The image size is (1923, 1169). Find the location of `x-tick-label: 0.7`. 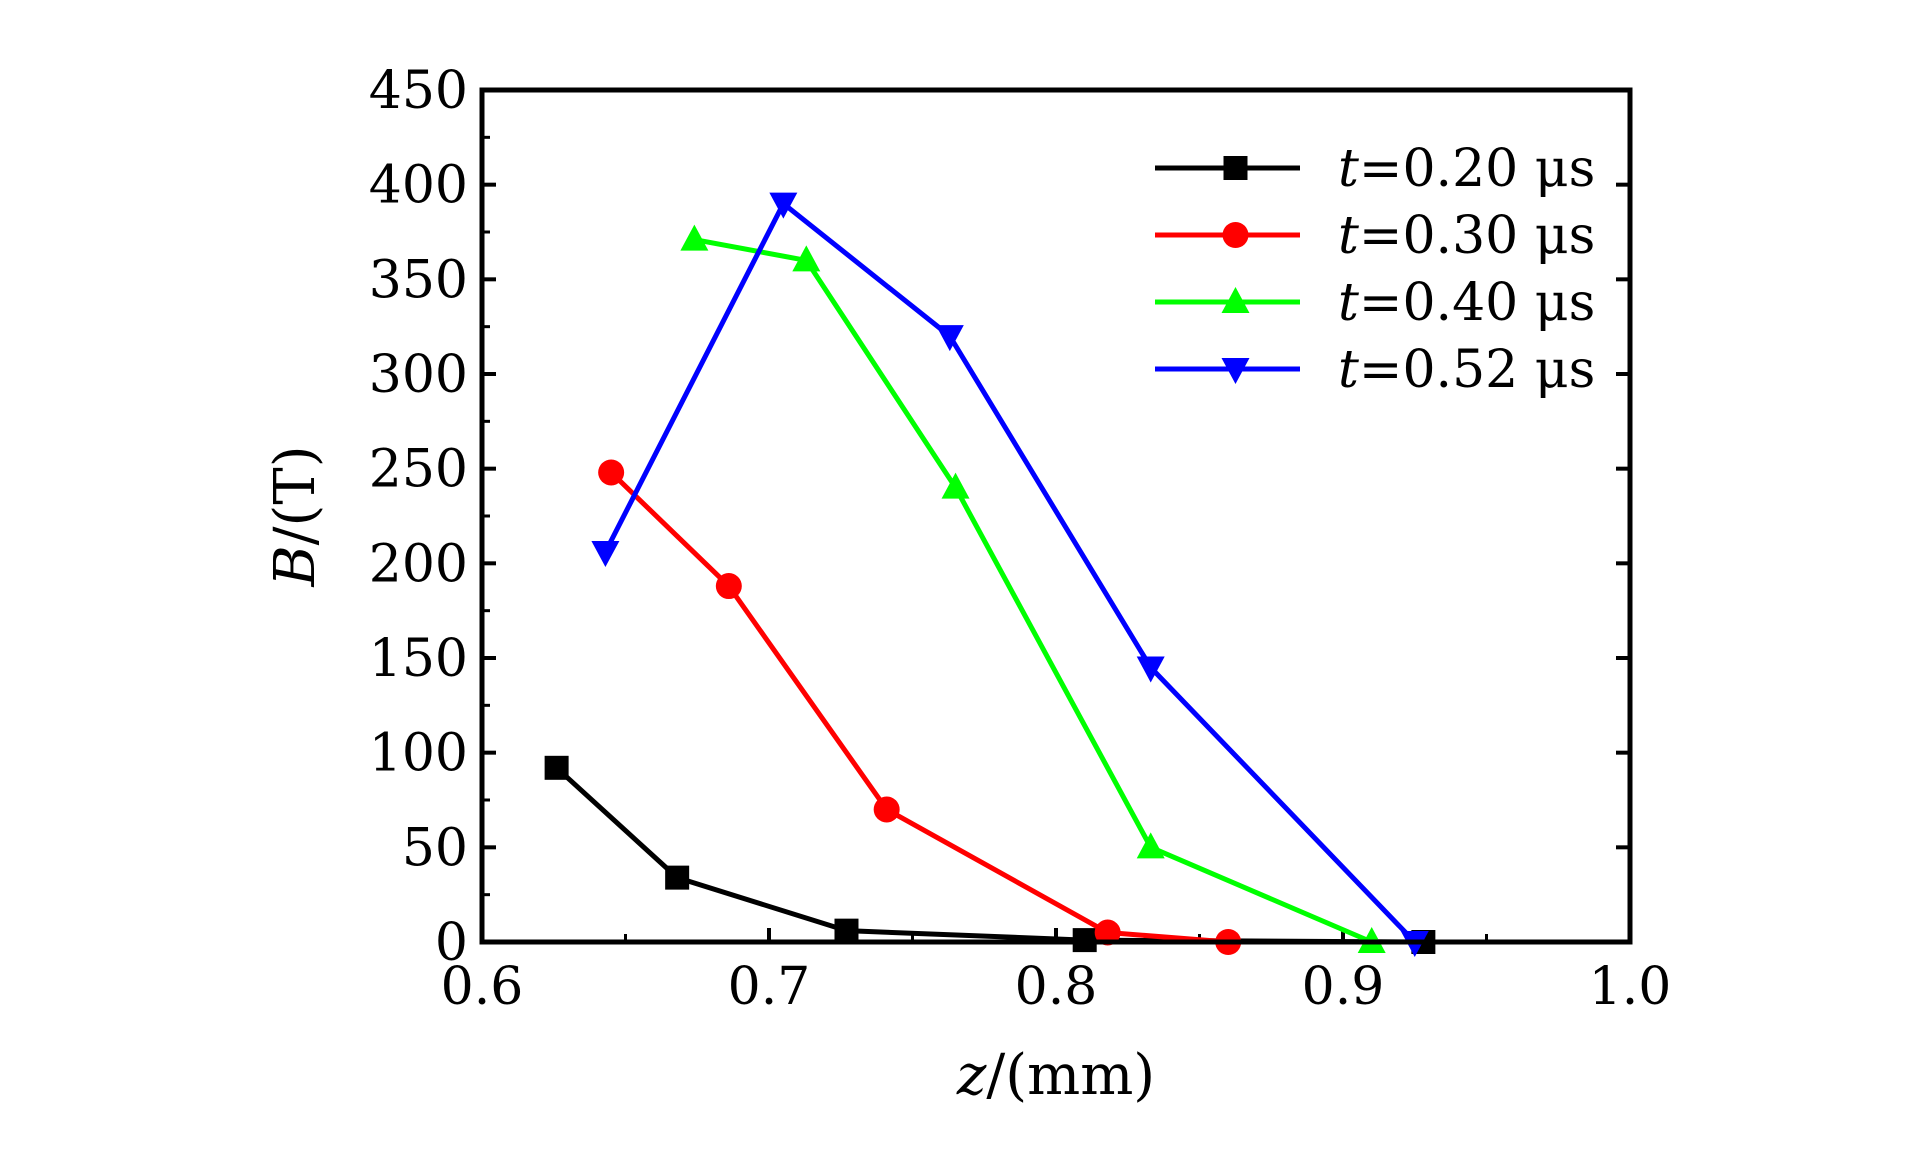

x-tick-label: 0.7 is located at coordinates (769, 987).